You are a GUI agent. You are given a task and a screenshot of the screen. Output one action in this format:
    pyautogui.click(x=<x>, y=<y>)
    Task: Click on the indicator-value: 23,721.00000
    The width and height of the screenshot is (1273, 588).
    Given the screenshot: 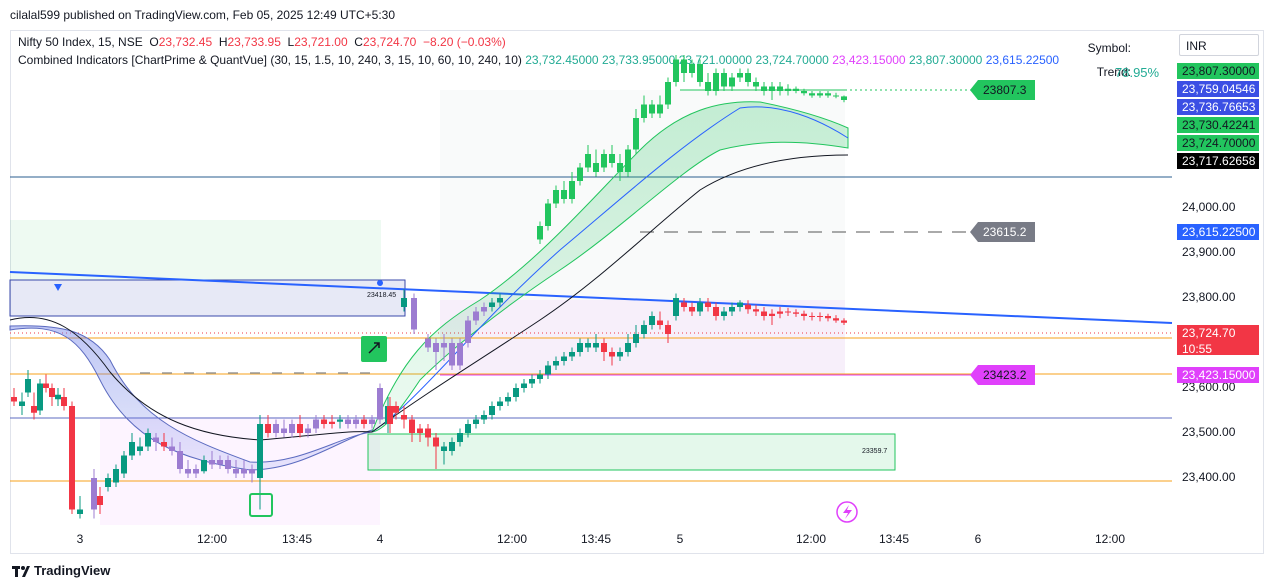 What is the action you would take?
    pyautogui.click(x=714, y=60)
    